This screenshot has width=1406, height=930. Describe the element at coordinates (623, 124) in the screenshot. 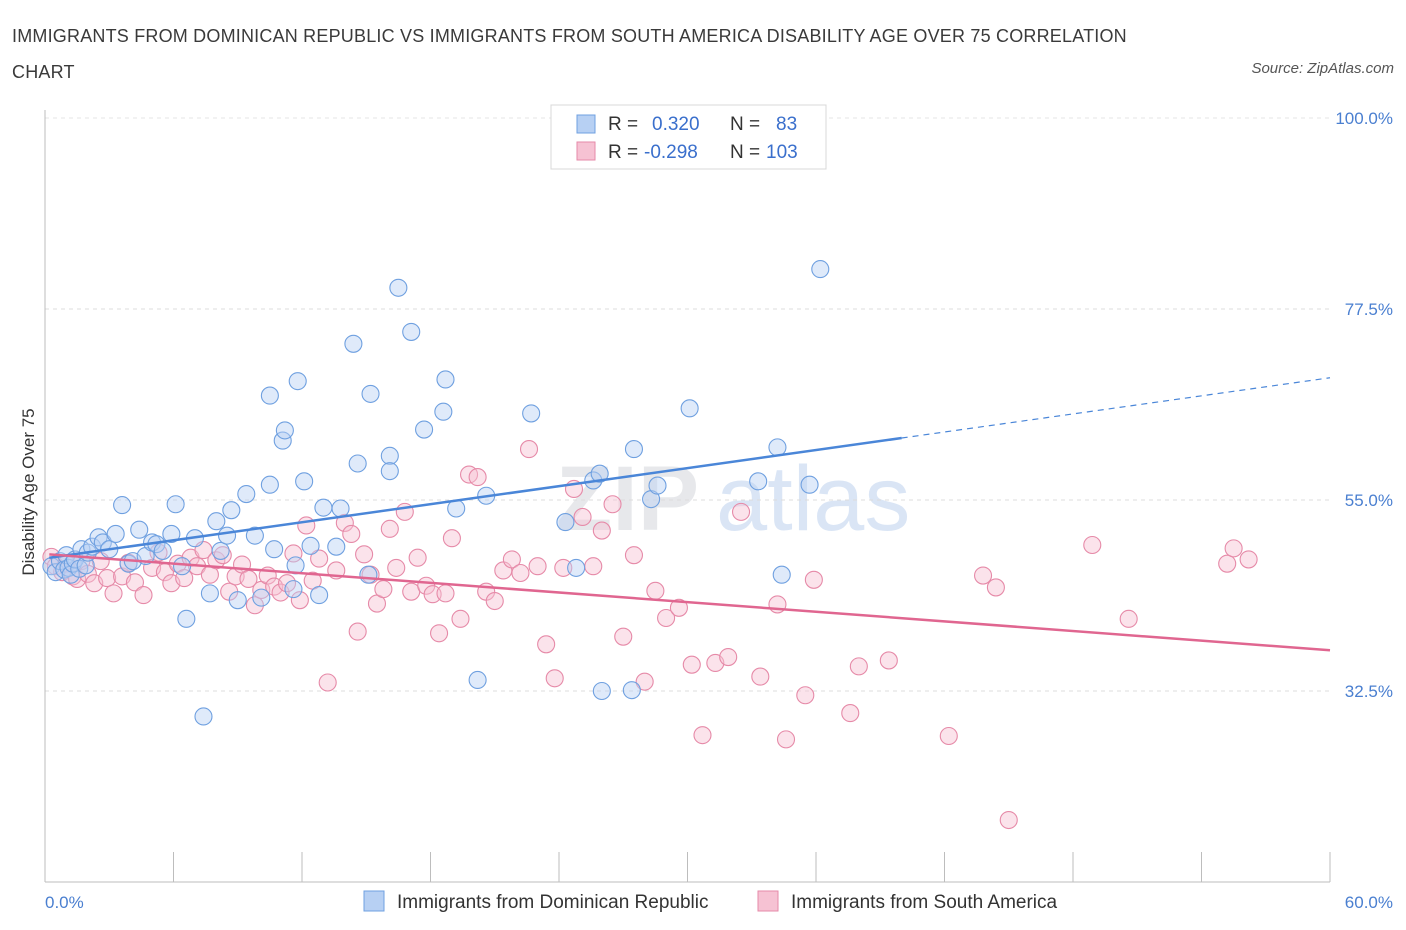

I see `legend-r-label-1: R =` at that location.